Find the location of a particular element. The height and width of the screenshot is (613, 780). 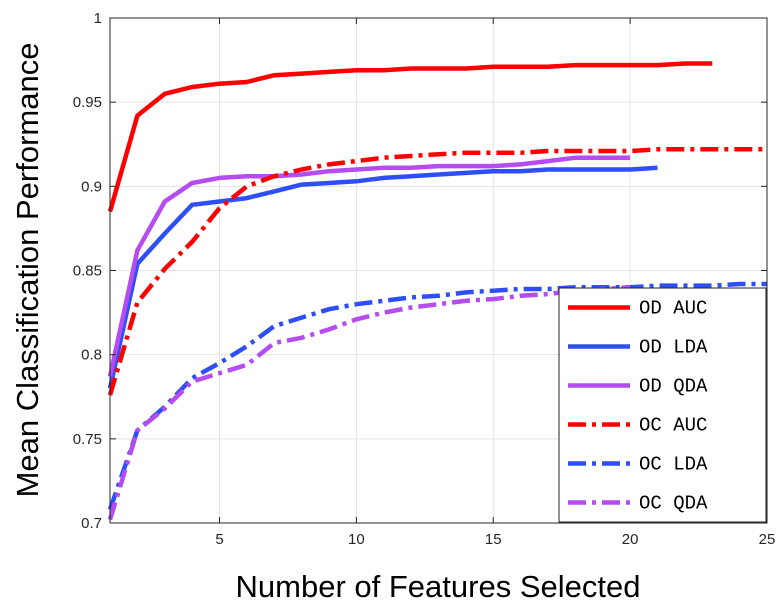

y-axis-label: Mean Classification Performance is located at coordinates (27, 270).